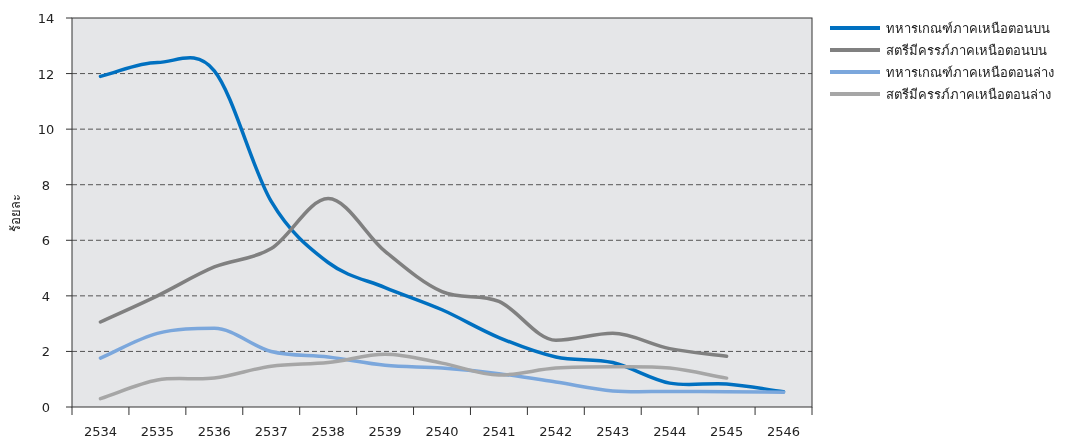 This screenshot has height=445, width=1069. I want to click on y-tick-label: 10, so click(46, 130).